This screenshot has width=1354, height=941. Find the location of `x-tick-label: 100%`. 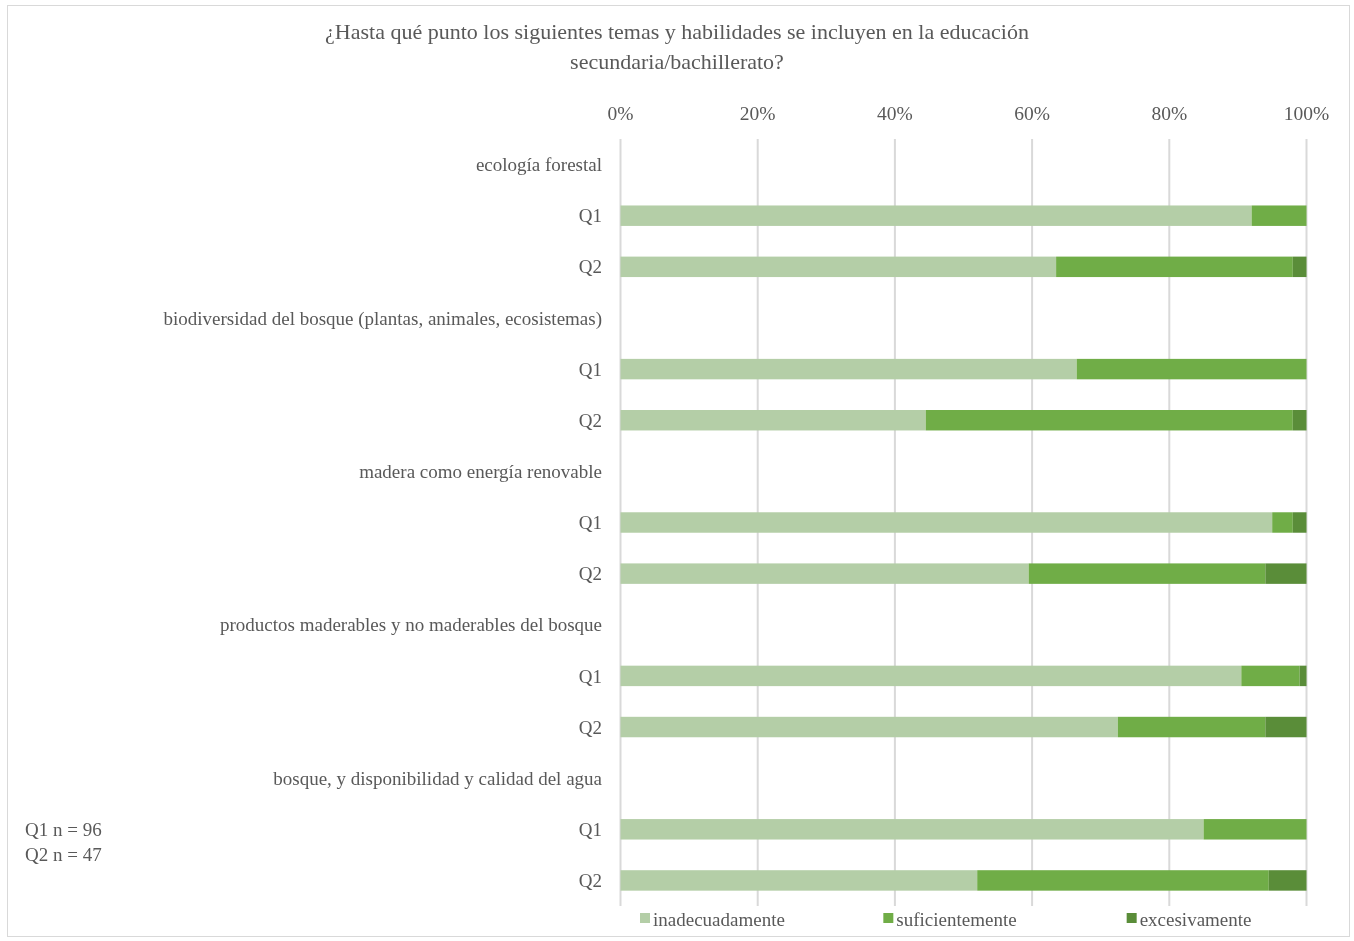

x-tick-label: 100% is located at coordinates (1306, 113).